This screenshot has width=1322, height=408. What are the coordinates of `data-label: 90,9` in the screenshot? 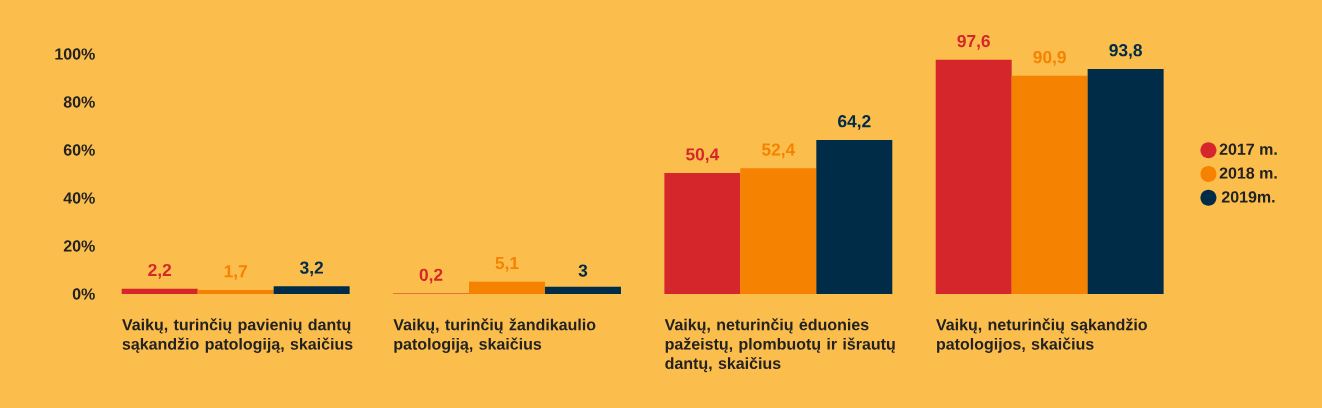 It's located at (1049, 58).